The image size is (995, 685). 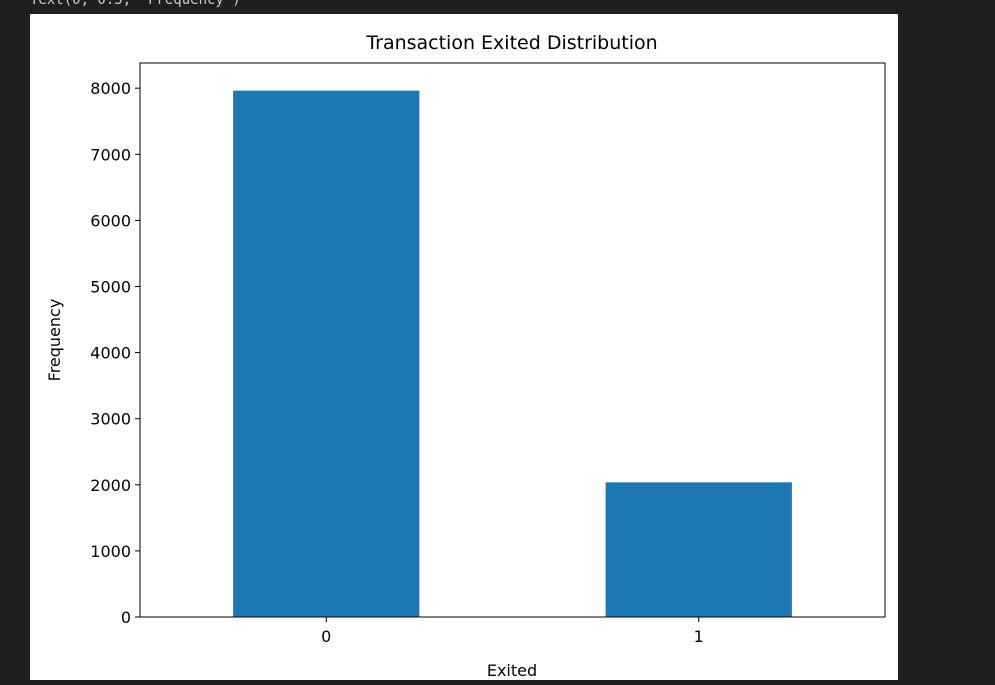 What do you see at coordinates (110, 286) in the screenshot?
I see `y-tick-label: 5000` at bounding box center [110, 286].